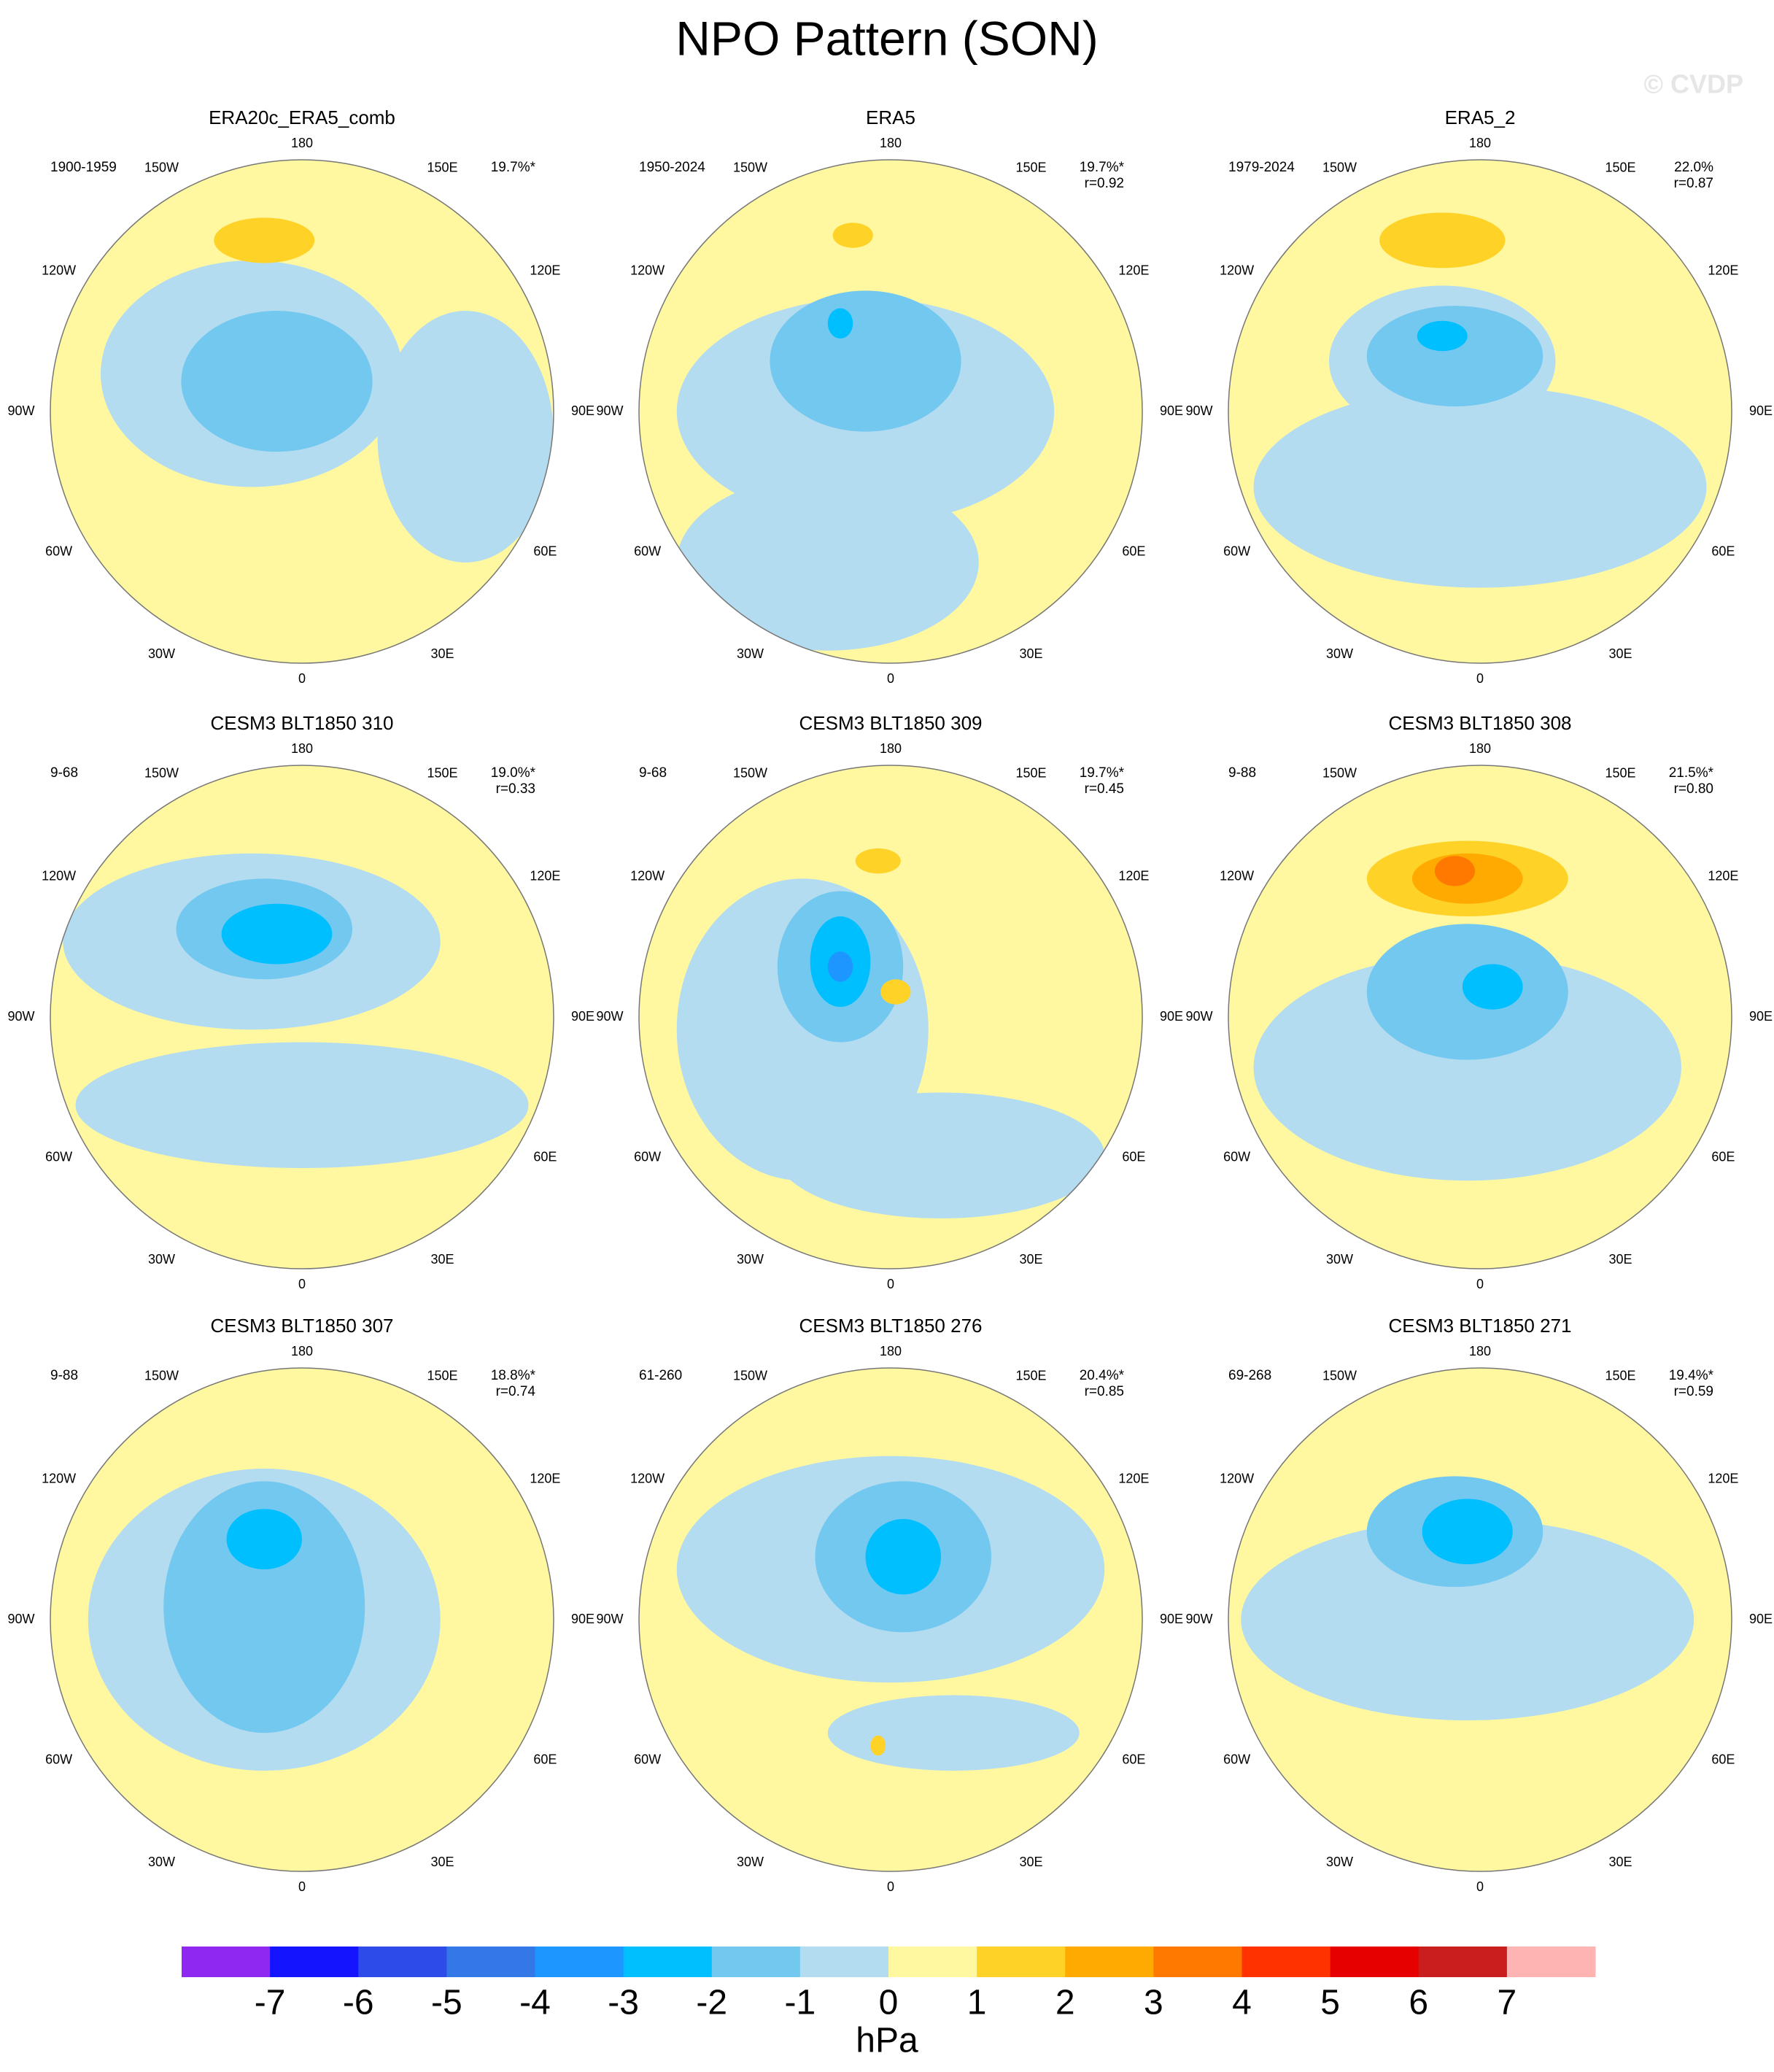 The height and width of the screenshot is (2072, 1774). Describe the element at coordinates (890, 117) in the screenshot. I see `panel-title: ERA5` at that location.